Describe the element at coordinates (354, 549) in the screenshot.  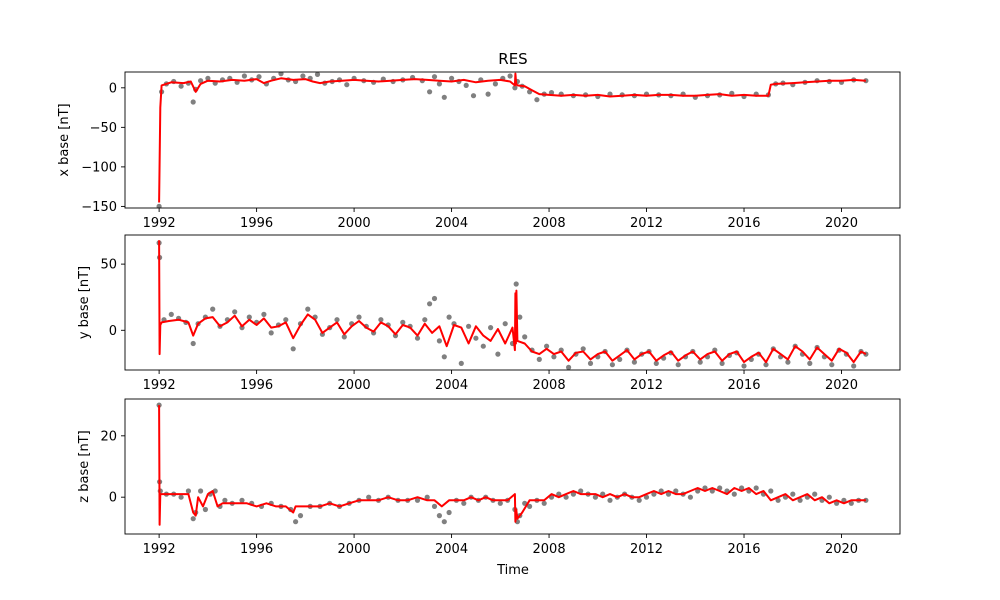
I see `z-base-x-tick-label: 2000` at that location.